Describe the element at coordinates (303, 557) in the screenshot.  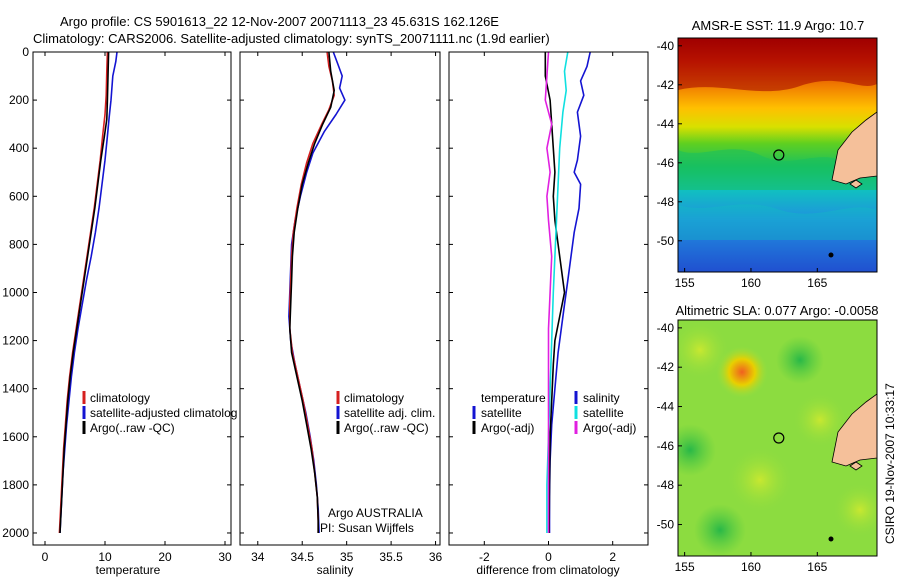
I see `x-tick-label: 34.5` at that location.